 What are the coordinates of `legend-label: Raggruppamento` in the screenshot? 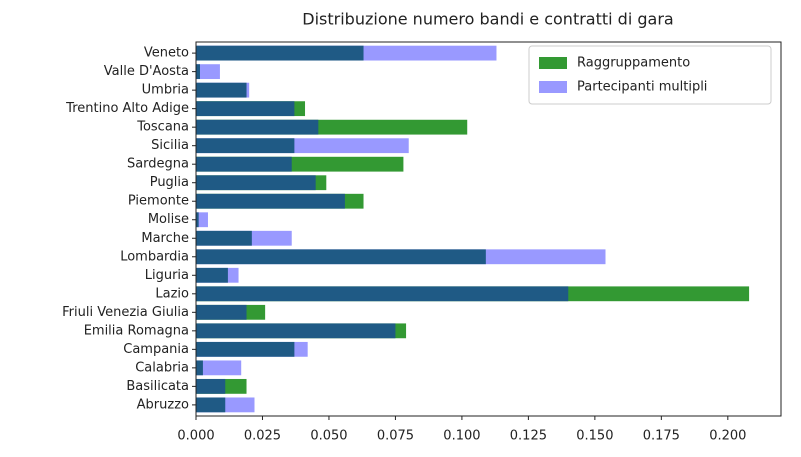 It's located at (633, 63).